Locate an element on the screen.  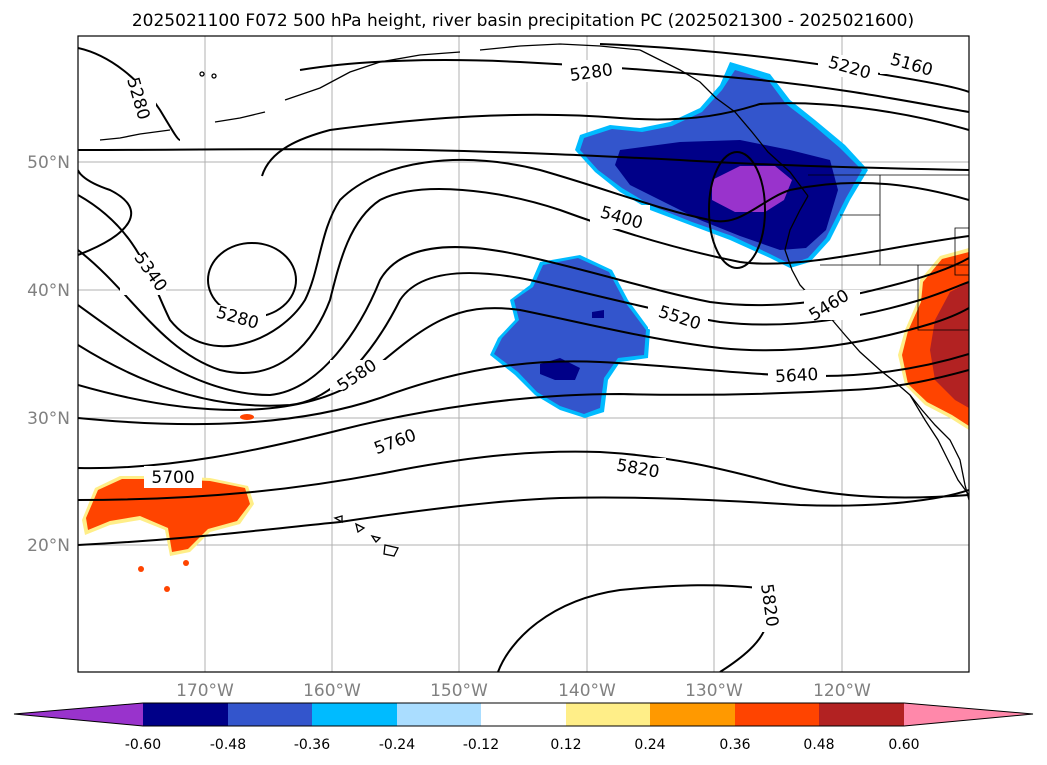
colorbar-label: -0.60 is located at coordinates (143, 745).